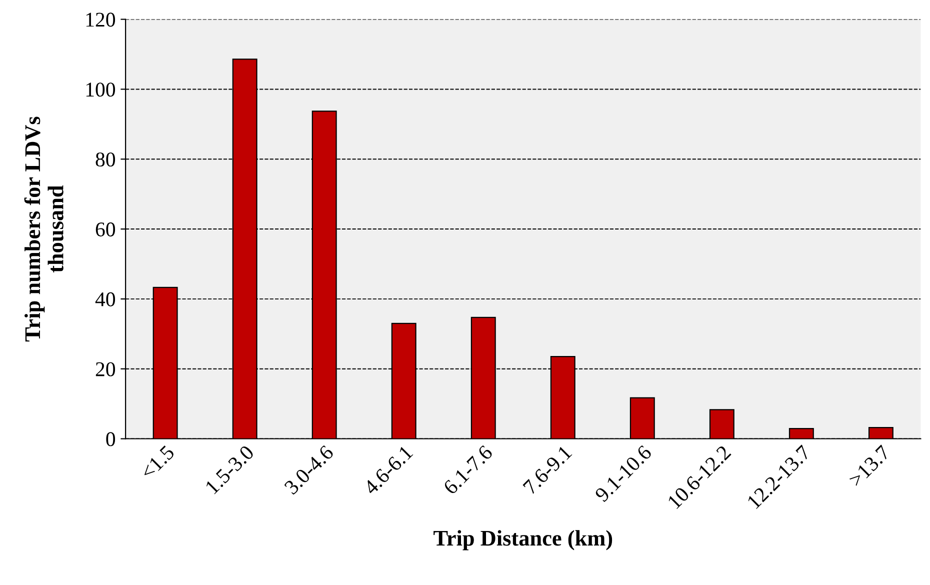 This screenshot has width=930, height=585. I want to click on y-tick-label: 80, so click(106, 159).